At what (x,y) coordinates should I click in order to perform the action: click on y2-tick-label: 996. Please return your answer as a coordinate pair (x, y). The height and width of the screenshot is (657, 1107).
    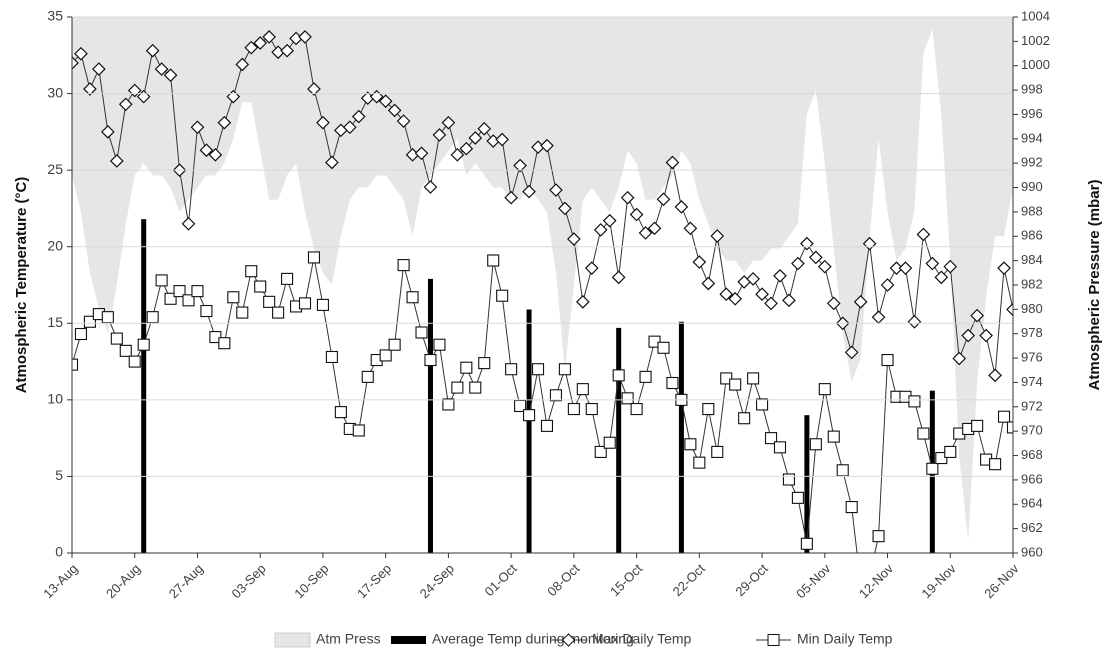
    Looking at the image, I should click on (1032, 113).